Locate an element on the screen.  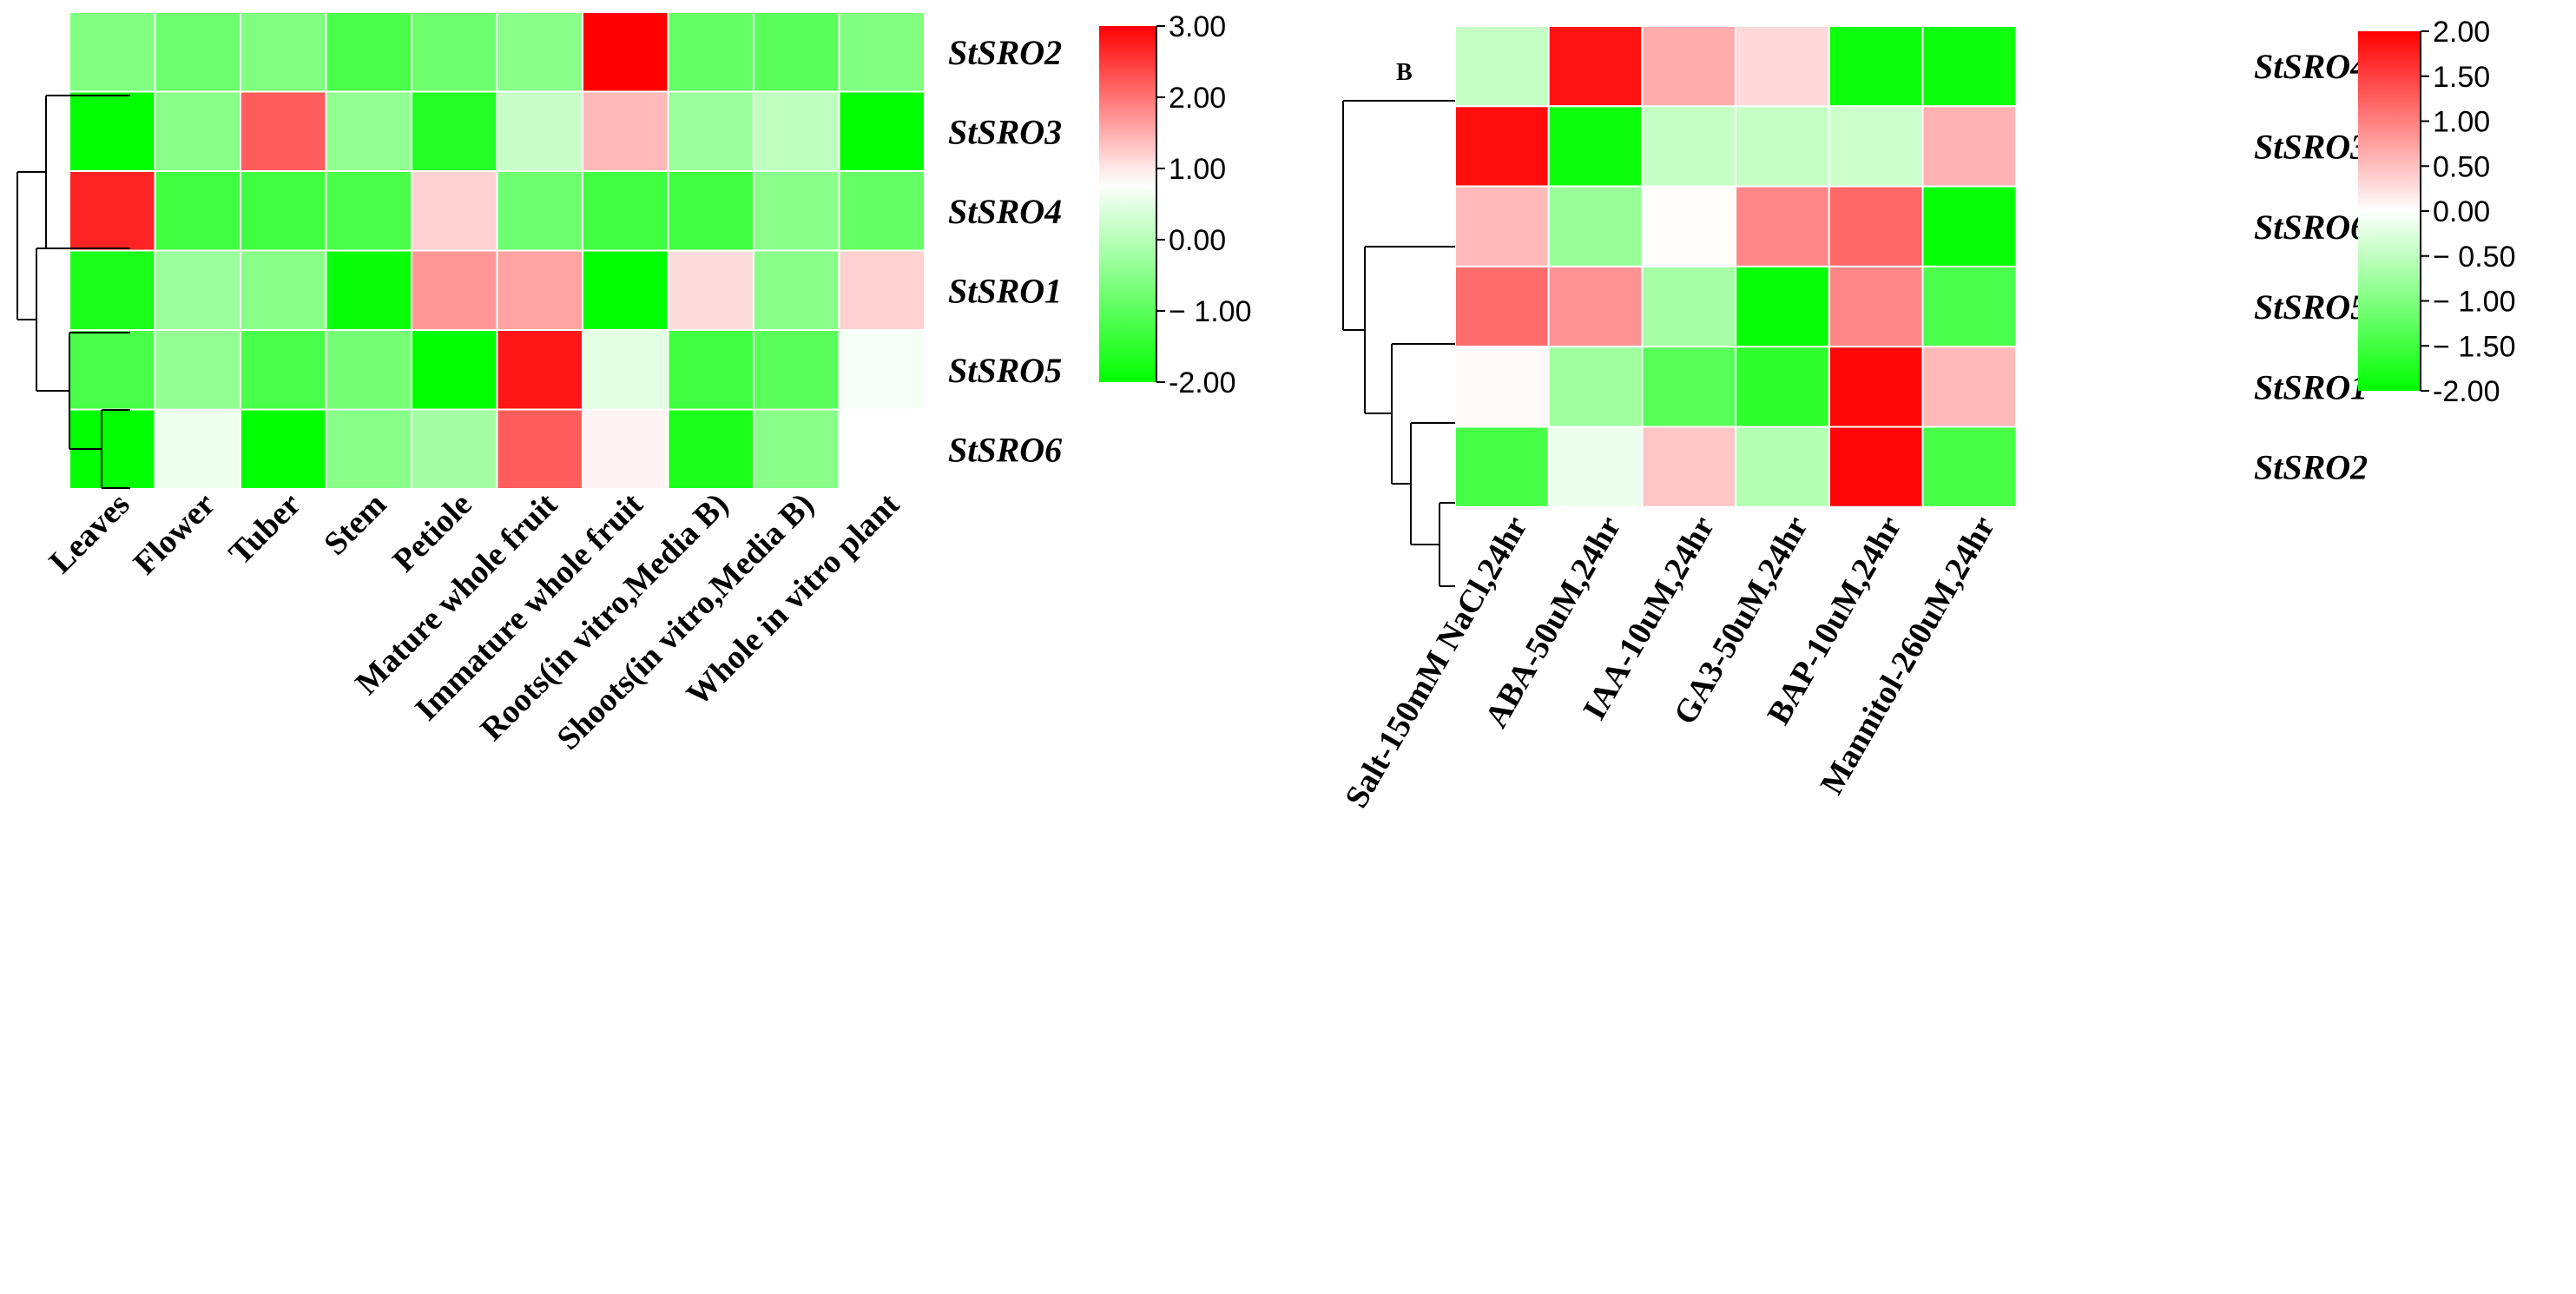
colorbar-tick-label: -2.00 is located at coordinates (2466, 391).